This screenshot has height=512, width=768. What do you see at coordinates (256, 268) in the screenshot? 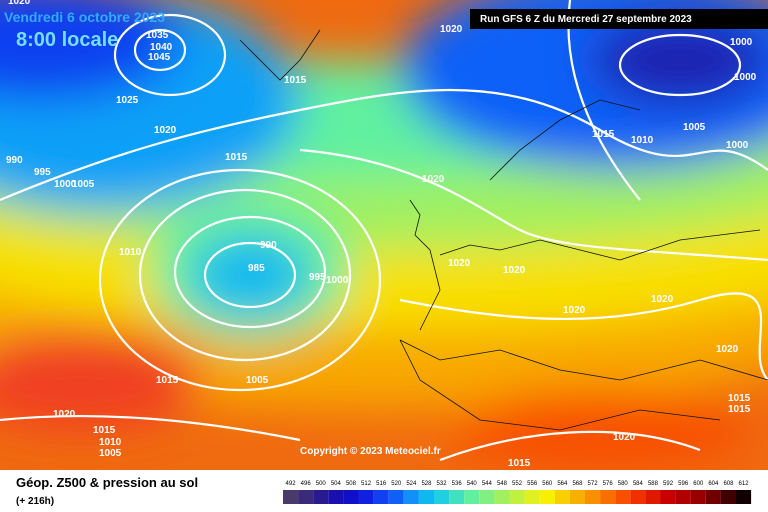
I see `isobar-label: 985` at bounding box center [256, 268].